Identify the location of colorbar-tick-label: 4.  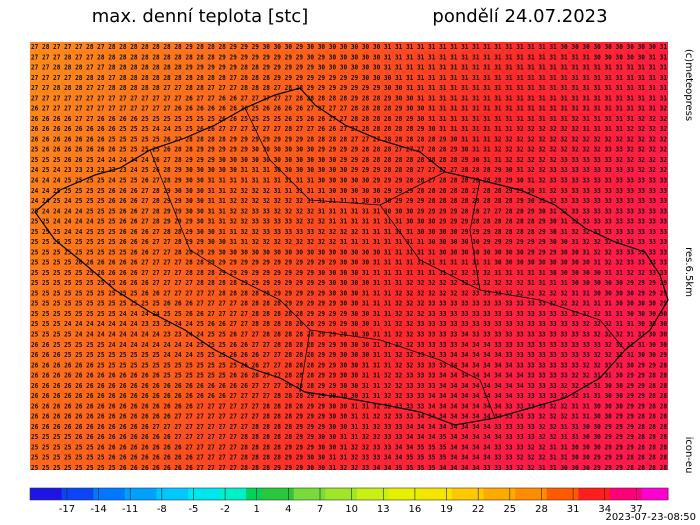
(288, 509).